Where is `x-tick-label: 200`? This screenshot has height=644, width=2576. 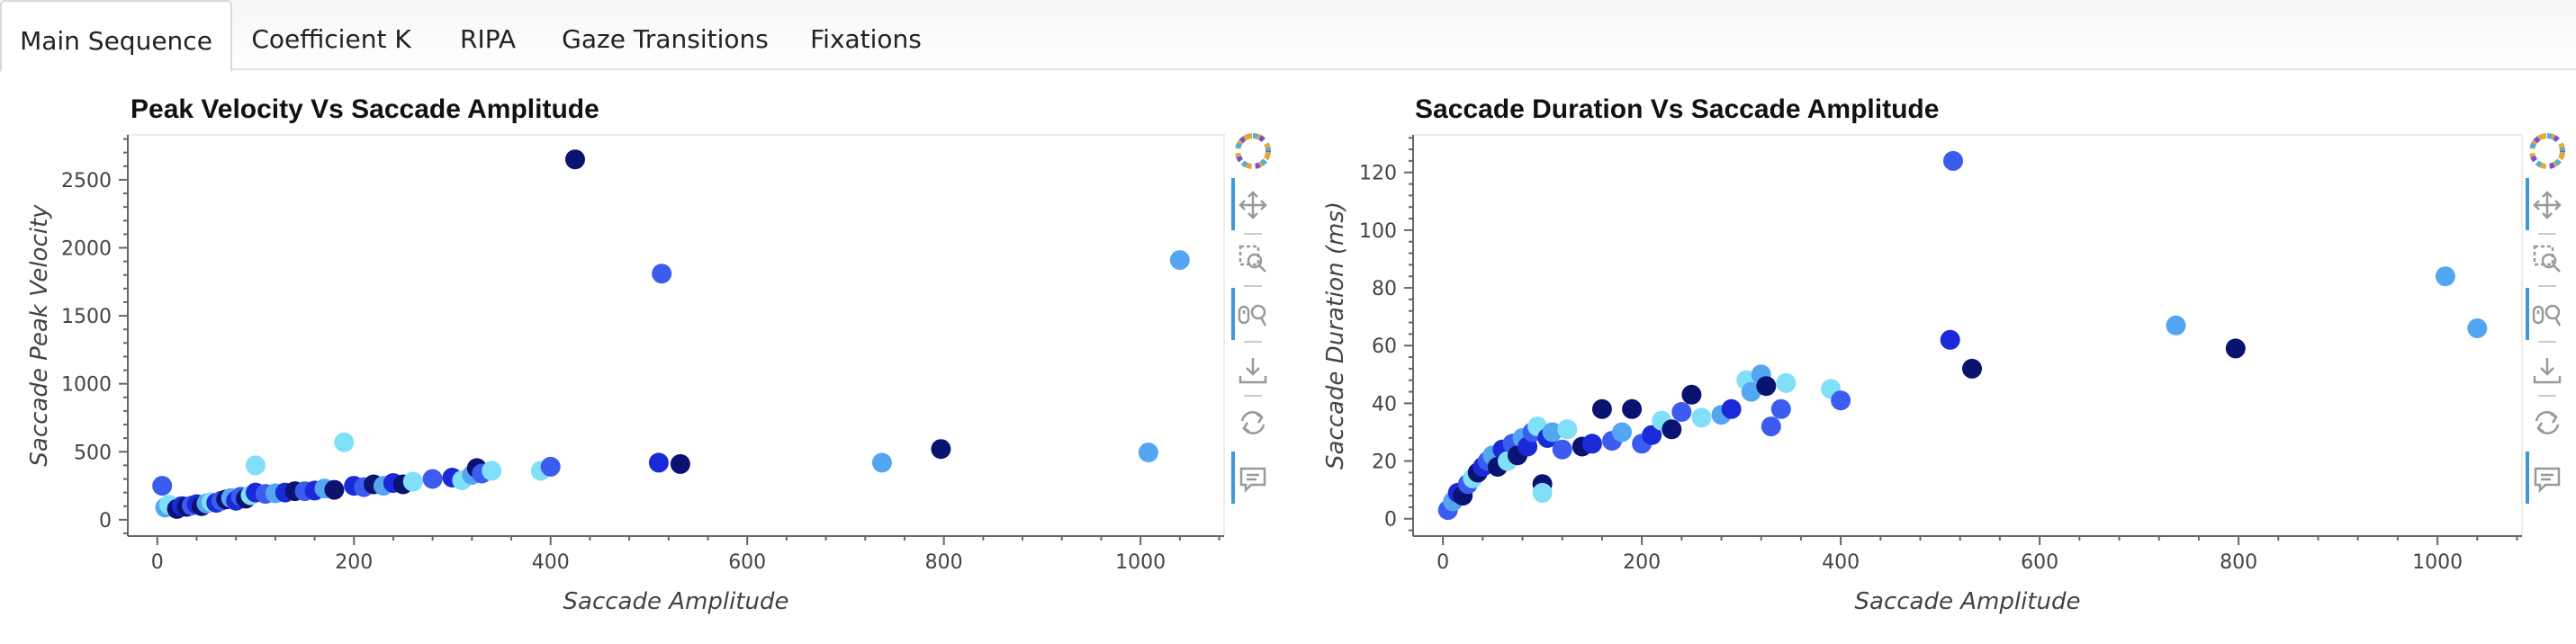 x-tick-label: 200 is located at coordinates (354, 562).